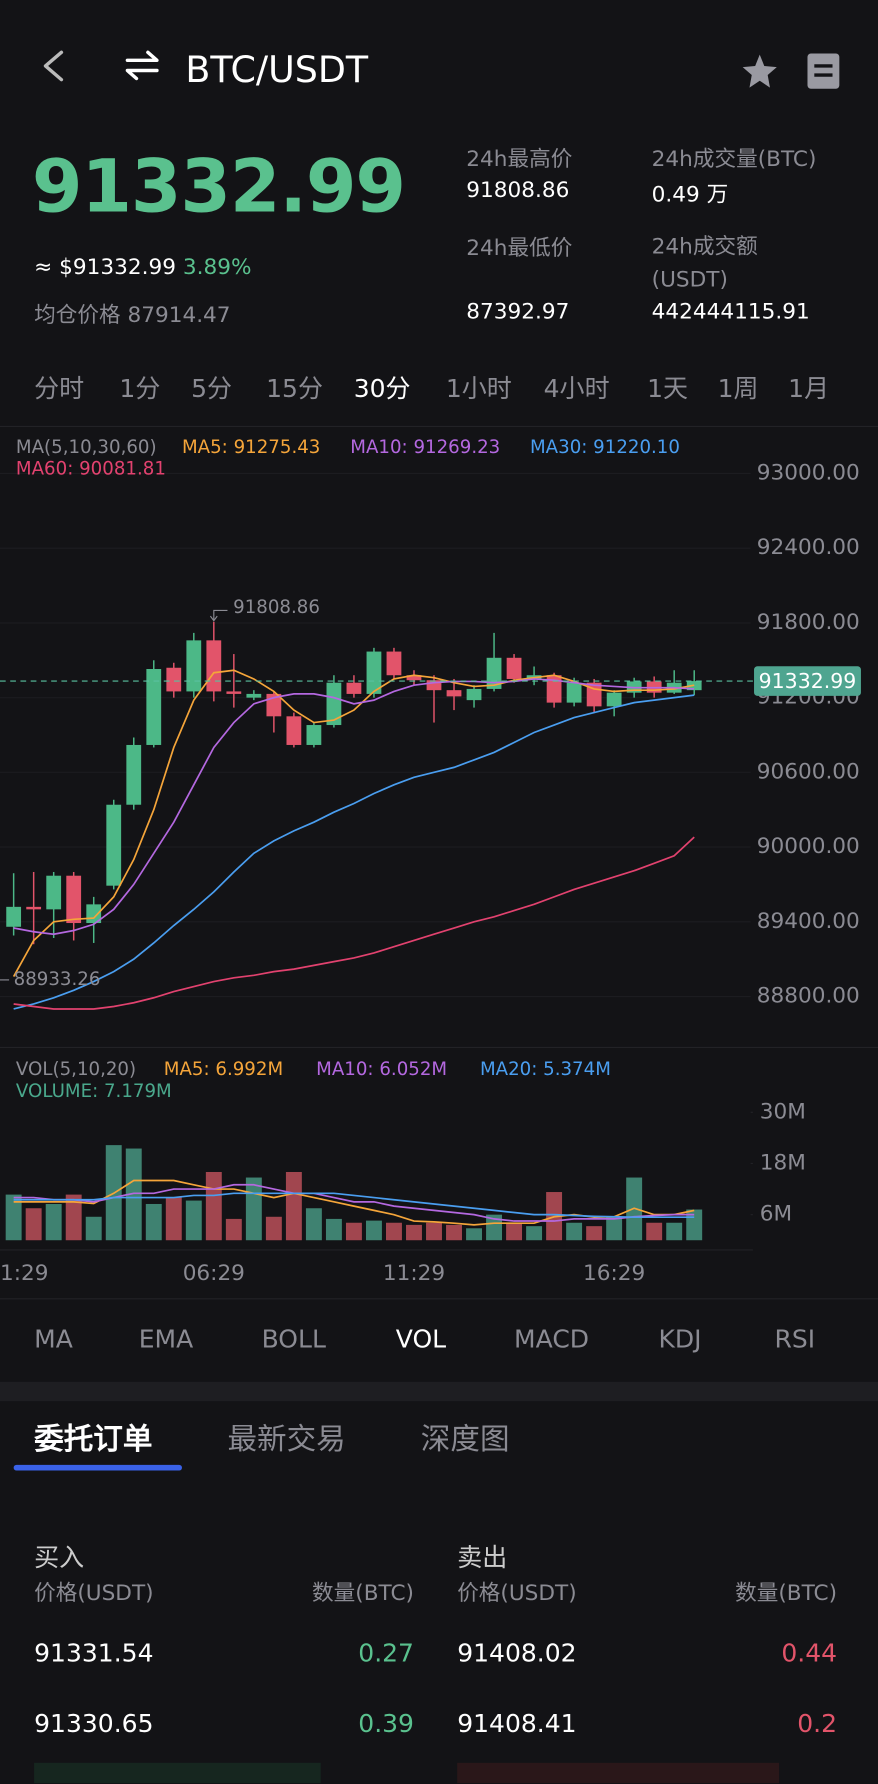 Image resolution: width=878 pixels, height=1784 pixels. I want to click on ma-legend: MA20: 5.374M, so click(545, 1069).